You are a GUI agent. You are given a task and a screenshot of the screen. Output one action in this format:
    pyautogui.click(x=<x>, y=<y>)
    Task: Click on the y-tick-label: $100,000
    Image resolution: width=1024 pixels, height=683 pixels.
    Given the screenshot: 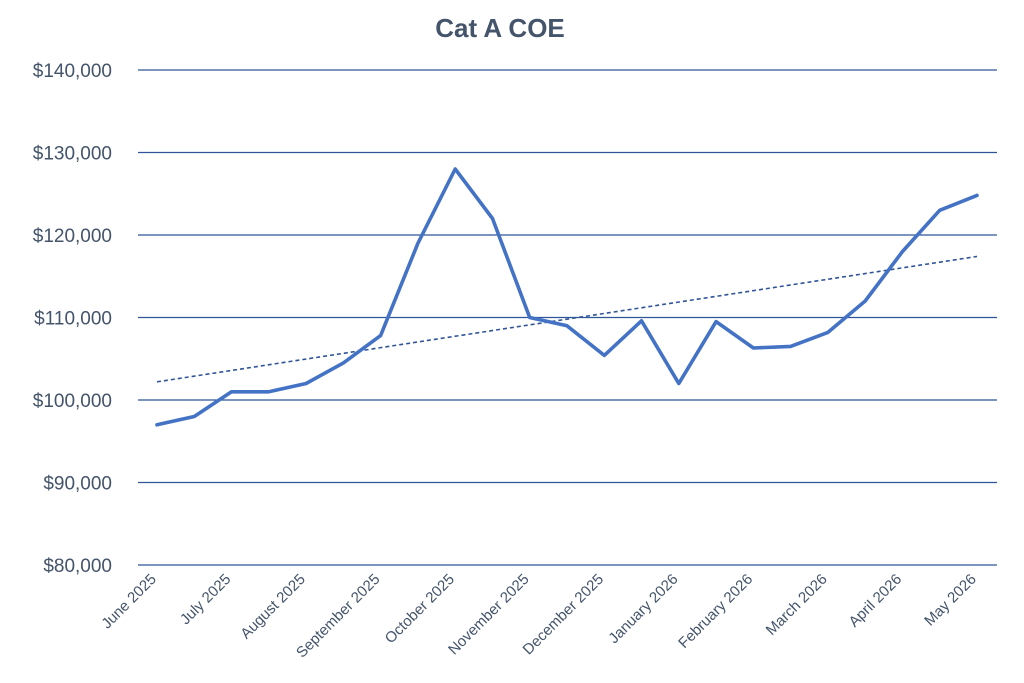 What is the action you would take?
    pyautogui.click(x=72, y=401)
    